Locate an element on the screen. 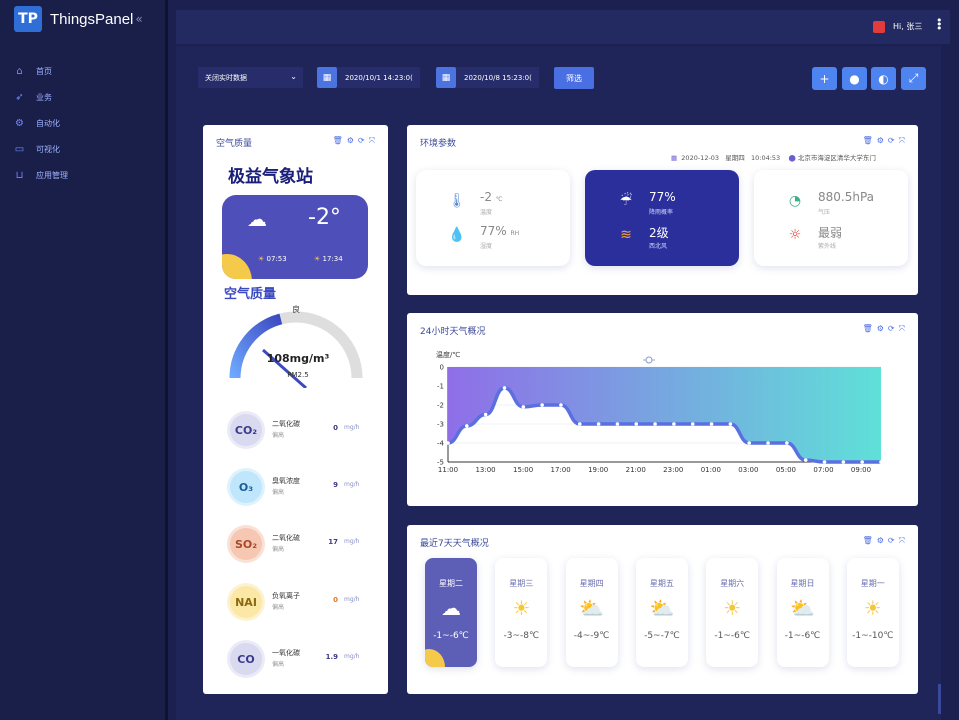 Image resolution: width=959 pixels, height=720 pixels. sidebar-item: ⚙ 自动化 is located at coordinates (82, 123).